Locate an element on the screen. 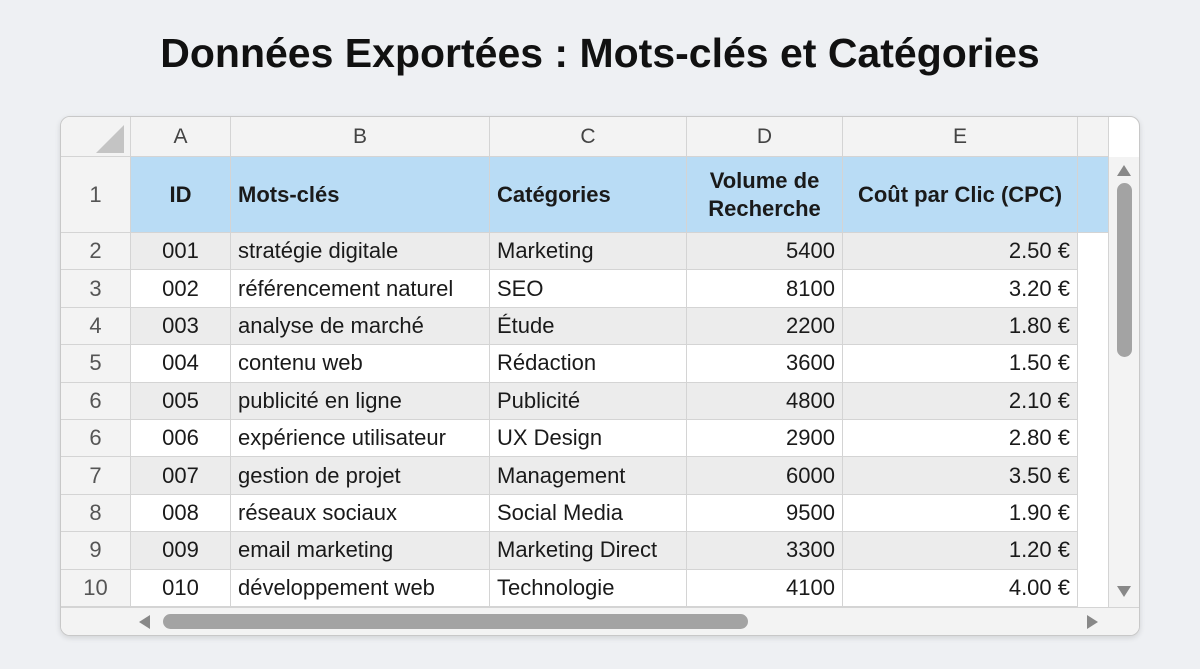 This screenshot has width=1200, height=669. data-cell: 2.80 € is located at coordinates (960, 439).